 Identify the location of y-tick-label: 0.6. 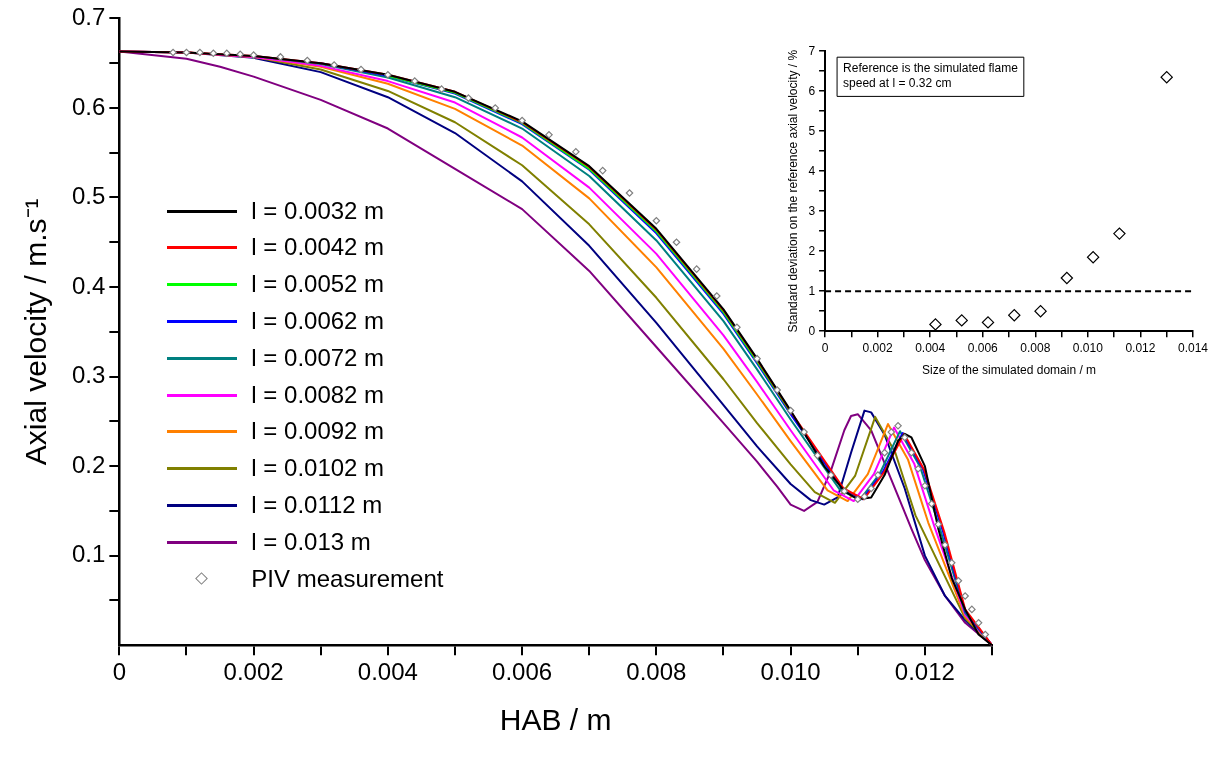
(88, 106).